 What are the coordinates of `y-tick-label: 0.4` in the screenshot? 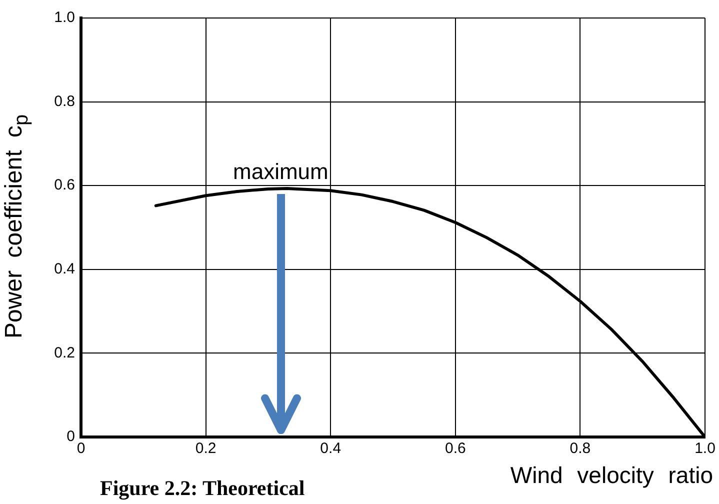 It's located at (64, 269).